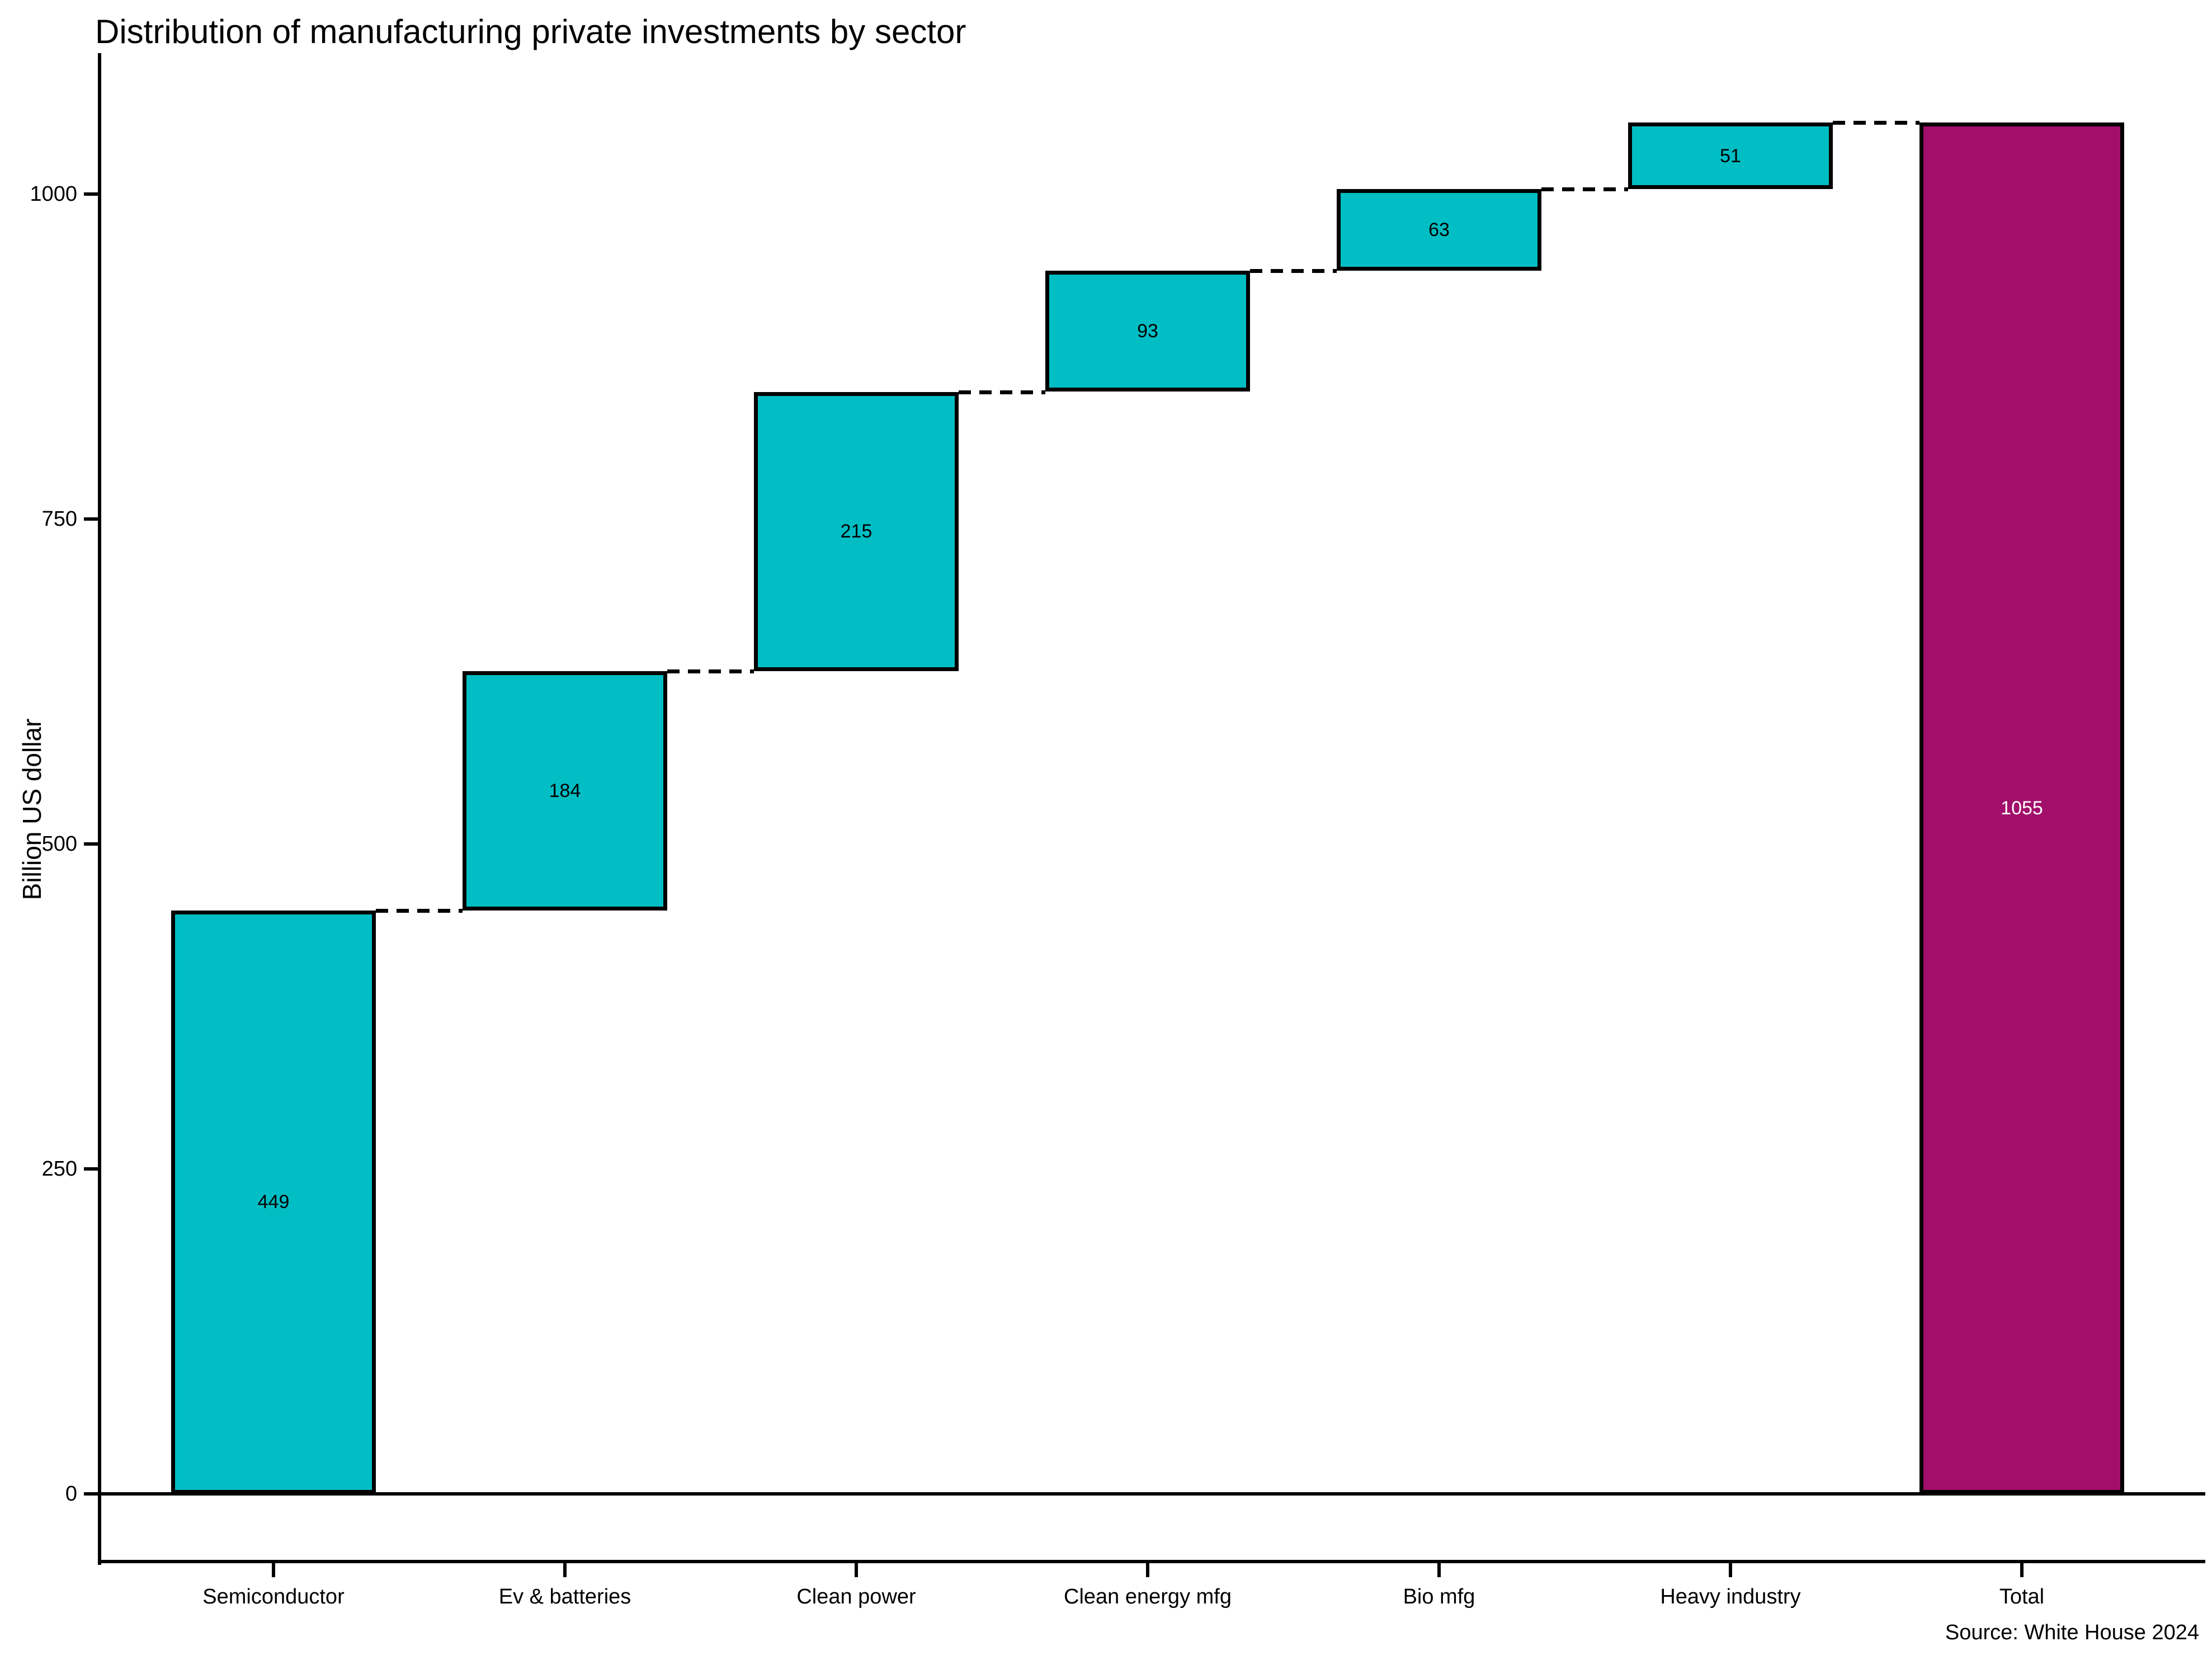 The image size is (2212, 1665). I want to click on waterfall-bar-heavy-industry, so click(1731, 155).